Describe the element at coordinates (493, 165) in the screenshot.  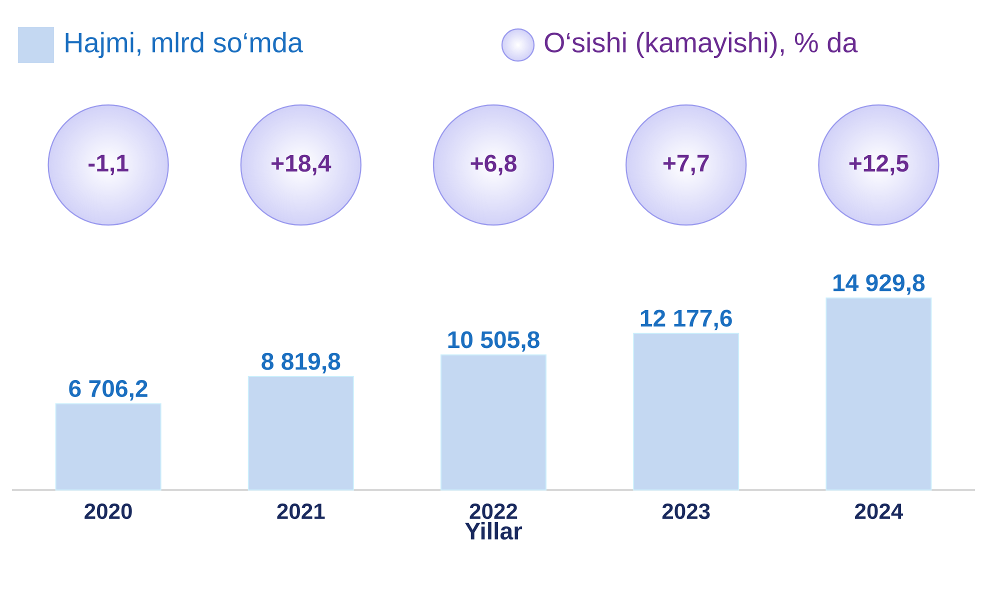
I see `data-label: +6,8` at that location.